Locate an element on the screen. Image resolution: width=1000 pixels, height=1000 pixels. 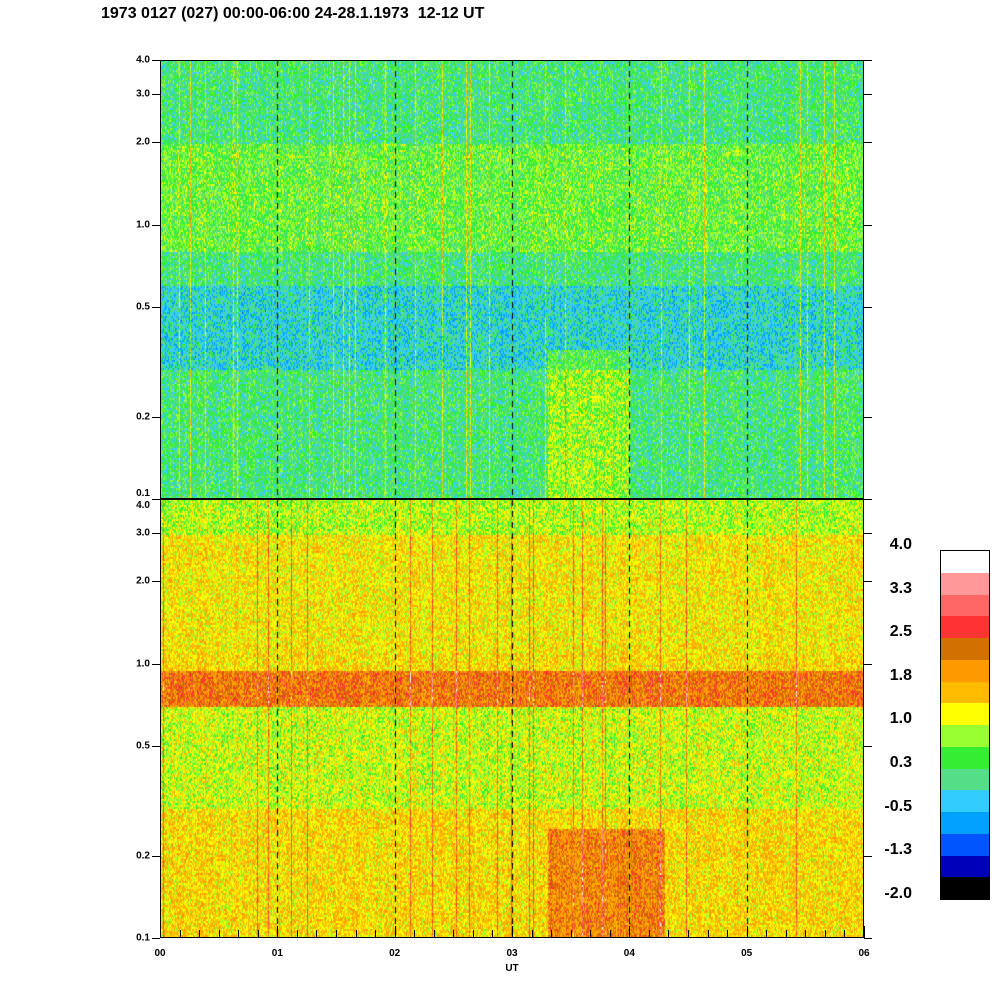
x-tick-label: 06 is located at coordinates (864, 953).